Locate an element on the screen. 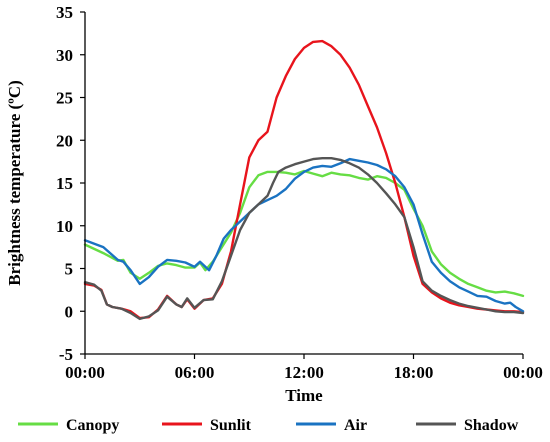 The image size is (550, 442). x-axis-title: Time is located at coordinates (304, 395).